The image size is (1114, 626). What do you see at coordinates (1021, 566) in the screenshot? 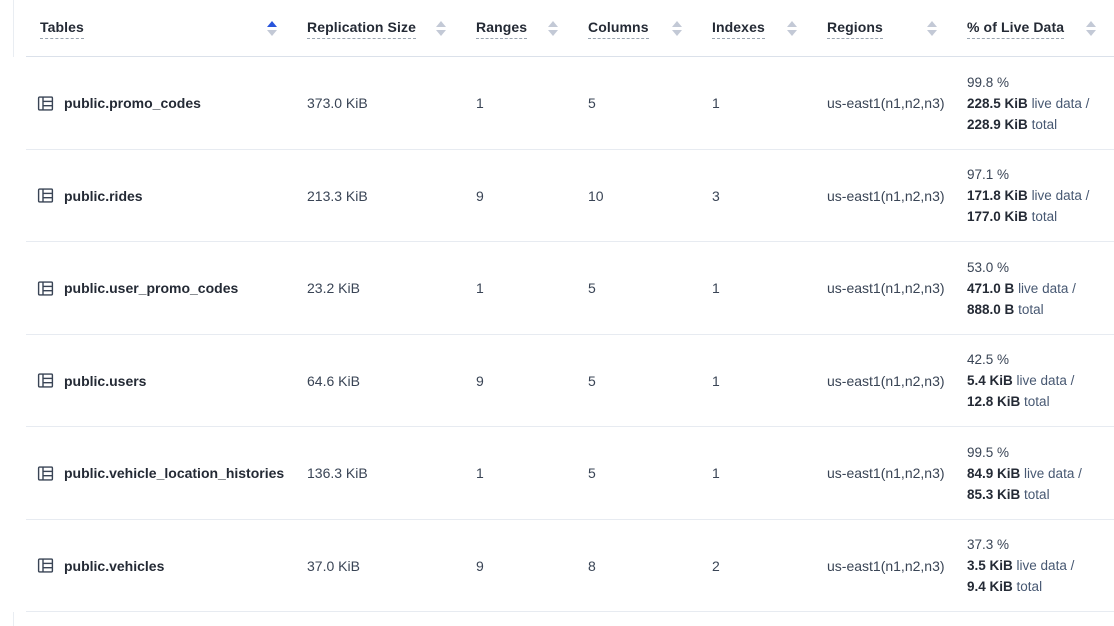
I see `live-data-amount: 3.5 KiB live data /` at bounding box center [1021, 566].